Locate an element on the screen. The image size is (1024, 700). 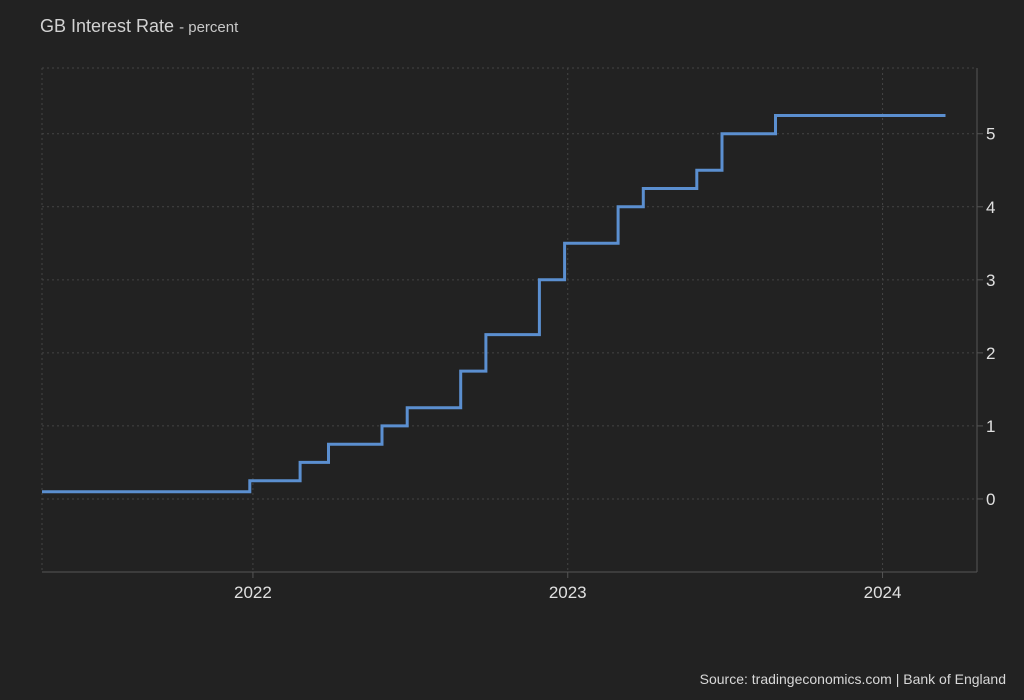
title-unit: - percent is located at coordinates (209, 27).